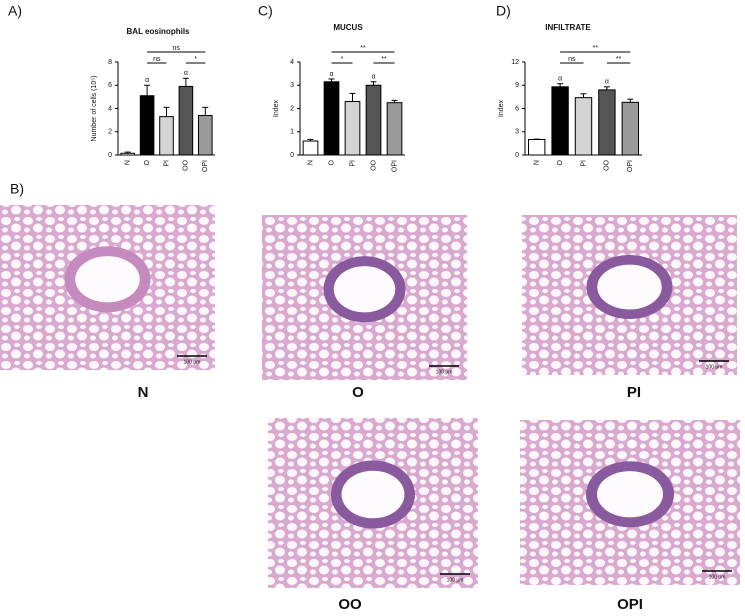 The height and width of the screenshot is (616, 745). I want to click on image-caption: N, so click(143, 392).